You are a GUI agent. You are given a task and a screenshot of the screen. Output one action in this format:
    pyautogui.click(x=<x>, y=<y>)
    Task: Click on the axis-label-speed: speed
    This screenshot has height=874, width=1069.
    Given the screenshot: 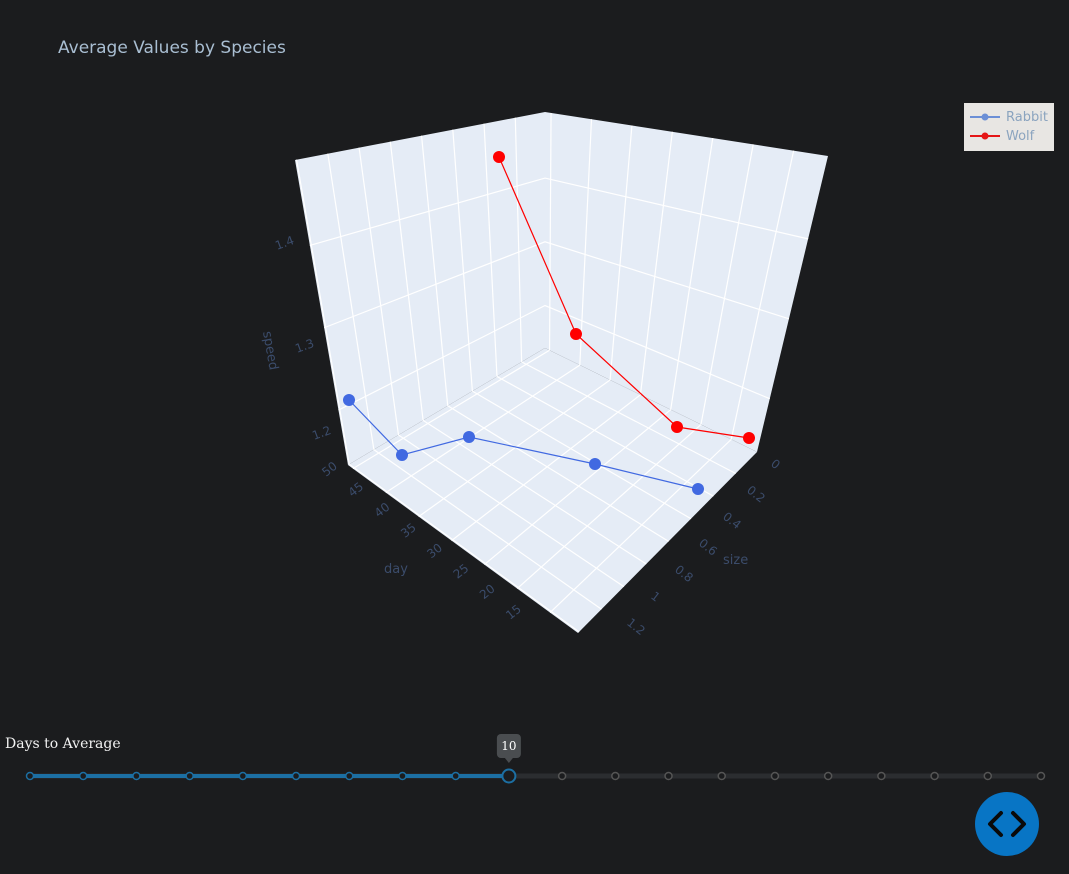 What is the action you would take?
    pyautogui.click(x=270, y=350)
    